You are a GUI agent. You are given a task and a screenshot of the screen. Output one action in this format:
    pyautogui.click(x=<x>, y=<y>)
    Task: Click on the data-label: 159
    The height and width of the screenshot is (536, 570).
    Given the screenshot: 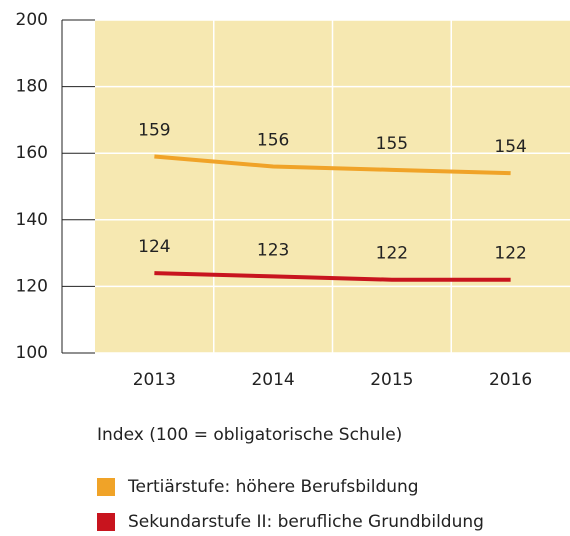 What is the action you would take?
    pyautogui.click(x=154, y=131)
    